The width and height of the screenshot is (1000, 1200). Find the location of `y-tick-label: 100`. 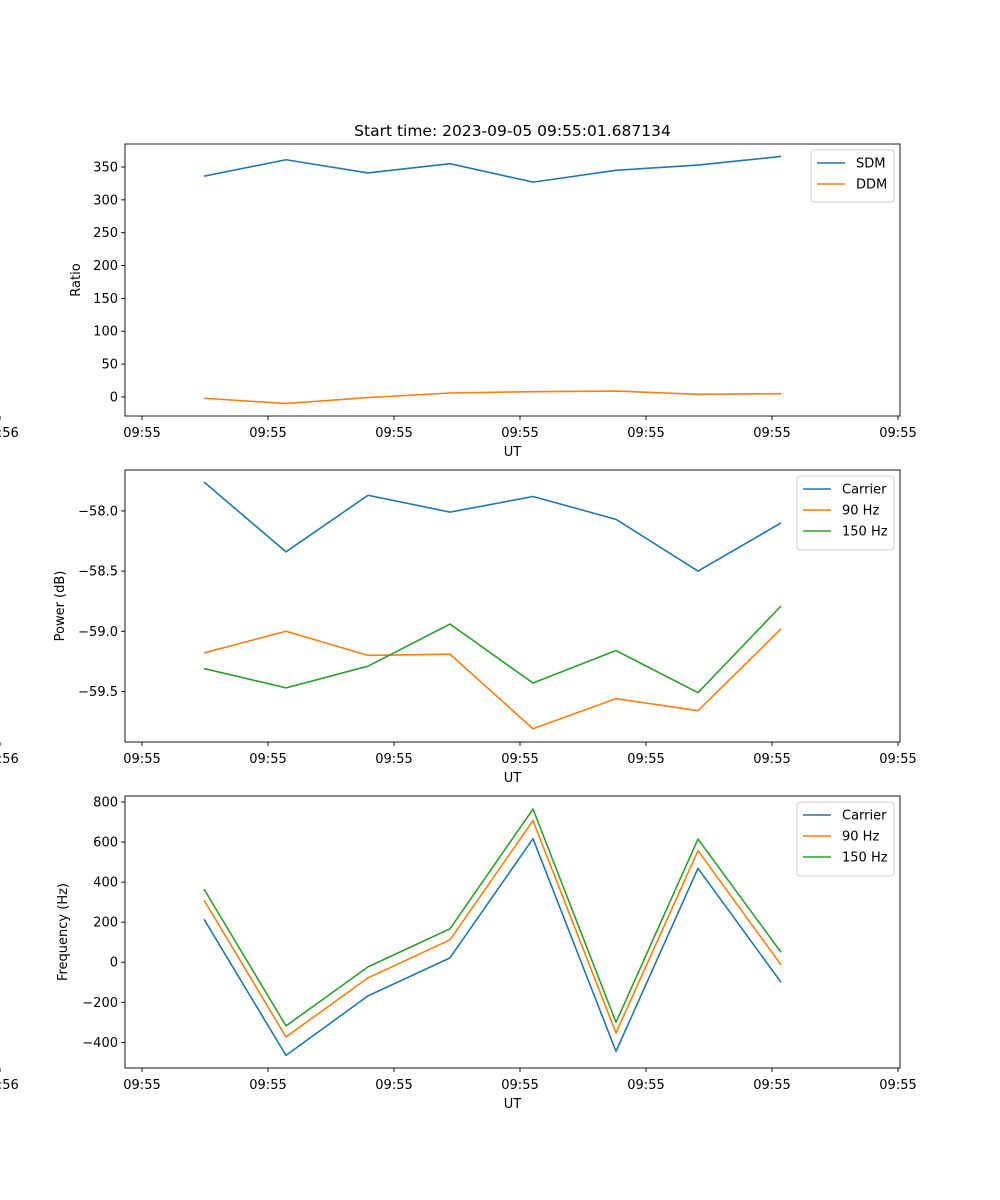

y-tick-label: 100 is located at coordinates (105, 332).